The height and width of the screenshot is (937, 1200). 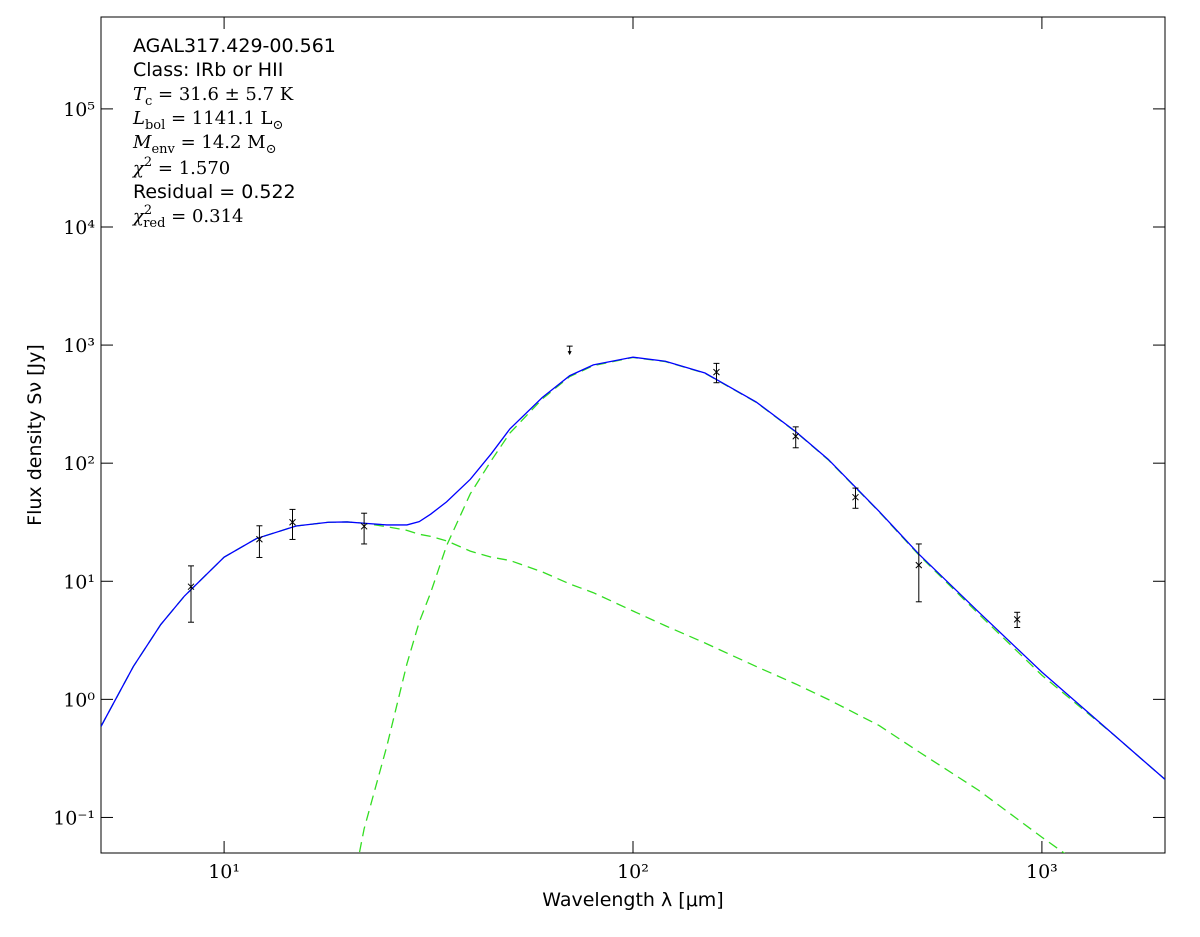 I want to click on annotation-part: env, so click(x=163, y=149).